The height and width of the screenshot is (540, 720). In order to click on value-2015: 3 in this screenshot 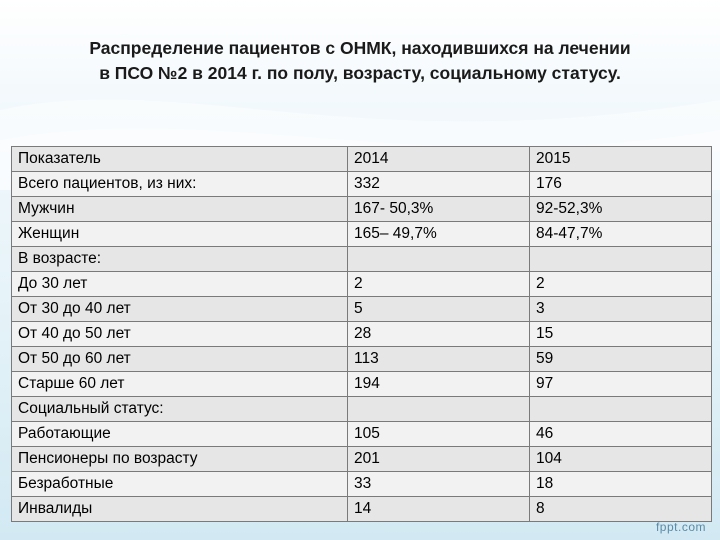, I will do `click(620, 309)`.